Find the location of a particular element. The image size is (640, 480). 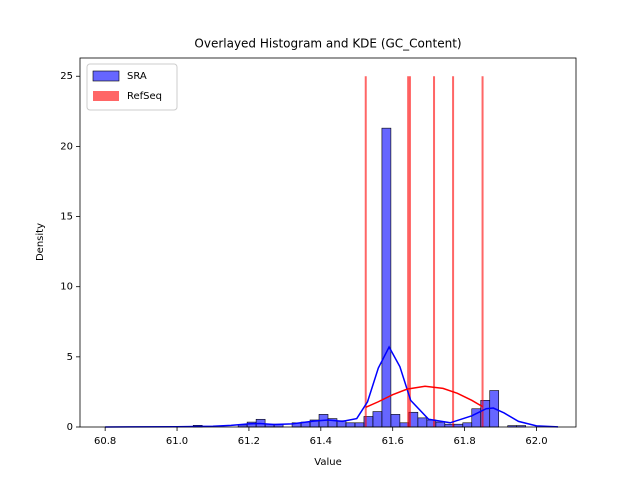

x-axis-label: Value is located at coordinates (327, 462).